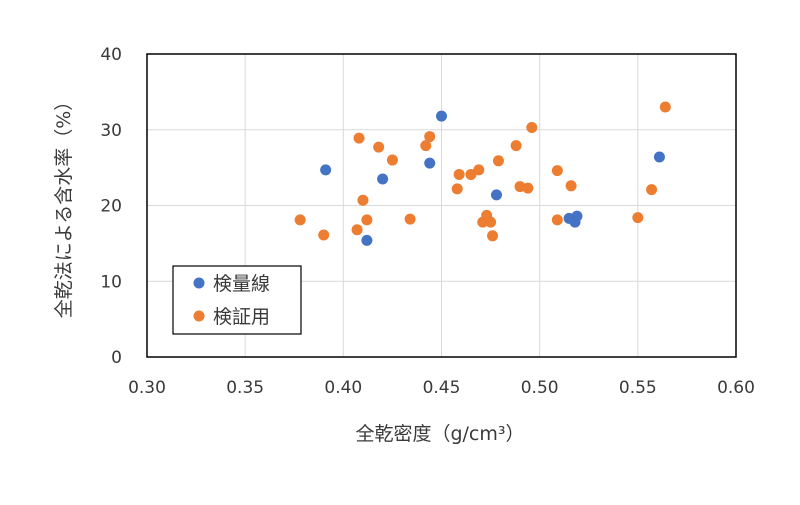 This screenshot has width=800, height=505. What do you see at coordinates (241, 317) in the screenshot?
I see `legend-label-series-2: 検証用` at bounding box center [241, 317].